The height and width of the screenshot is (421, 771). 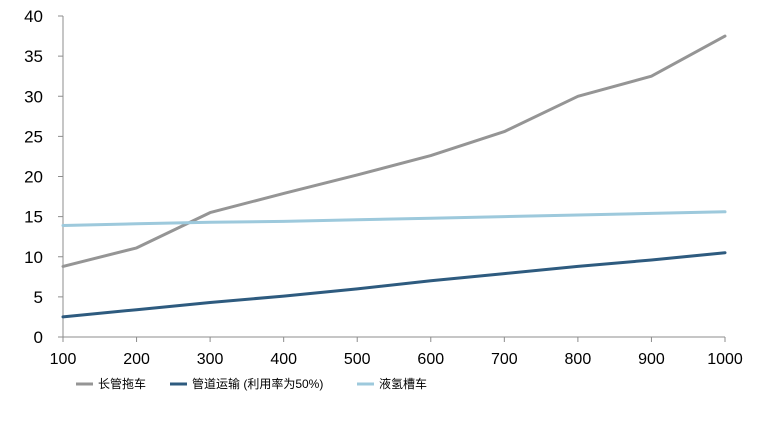 I want to click on legend-label-3: 液氢槽车, so click(x=403, y=383).